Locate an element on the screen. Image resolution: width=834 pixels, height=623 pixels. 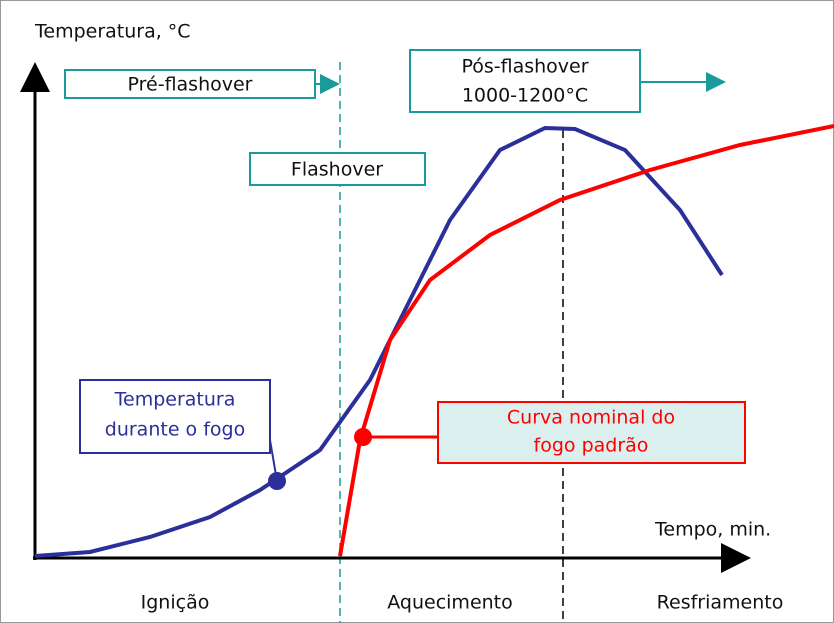
fire-label: Temperatura is located at coordinates (175, 400).